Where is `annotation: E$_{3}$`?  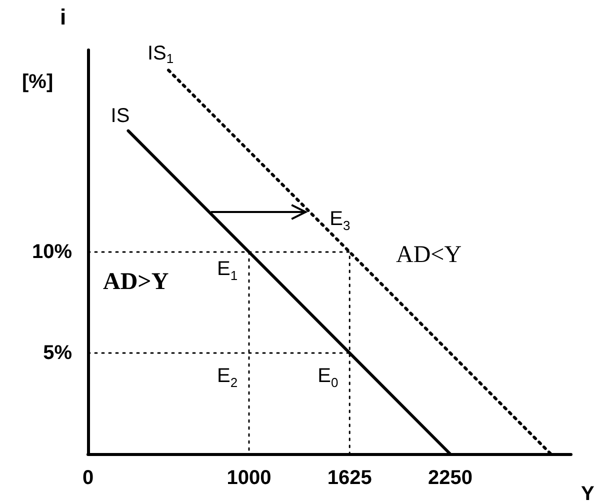 annotation: E$_{3}$ is located at coordinates (340, 220).